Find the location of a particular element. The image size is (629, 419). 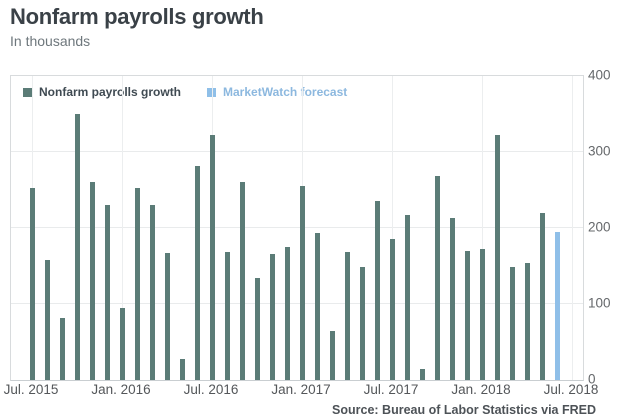

forecast-bar is located at coordinates (557, 305).